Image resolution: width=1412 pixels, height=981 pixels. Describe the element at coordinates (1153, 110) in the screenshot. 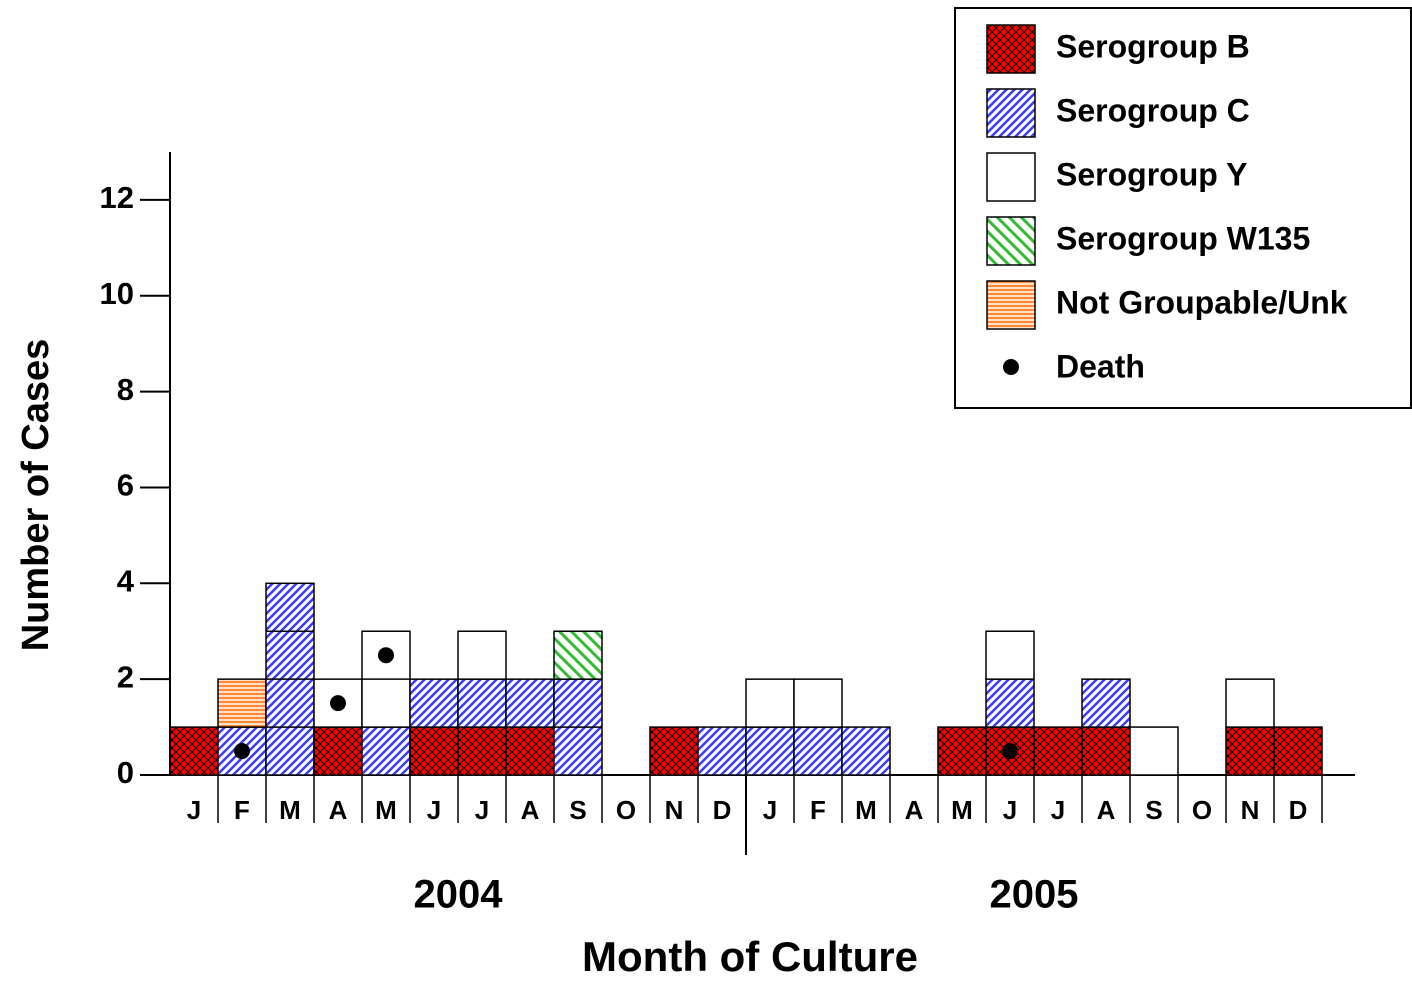

I see `legend-label: Serogroup C` at that location.